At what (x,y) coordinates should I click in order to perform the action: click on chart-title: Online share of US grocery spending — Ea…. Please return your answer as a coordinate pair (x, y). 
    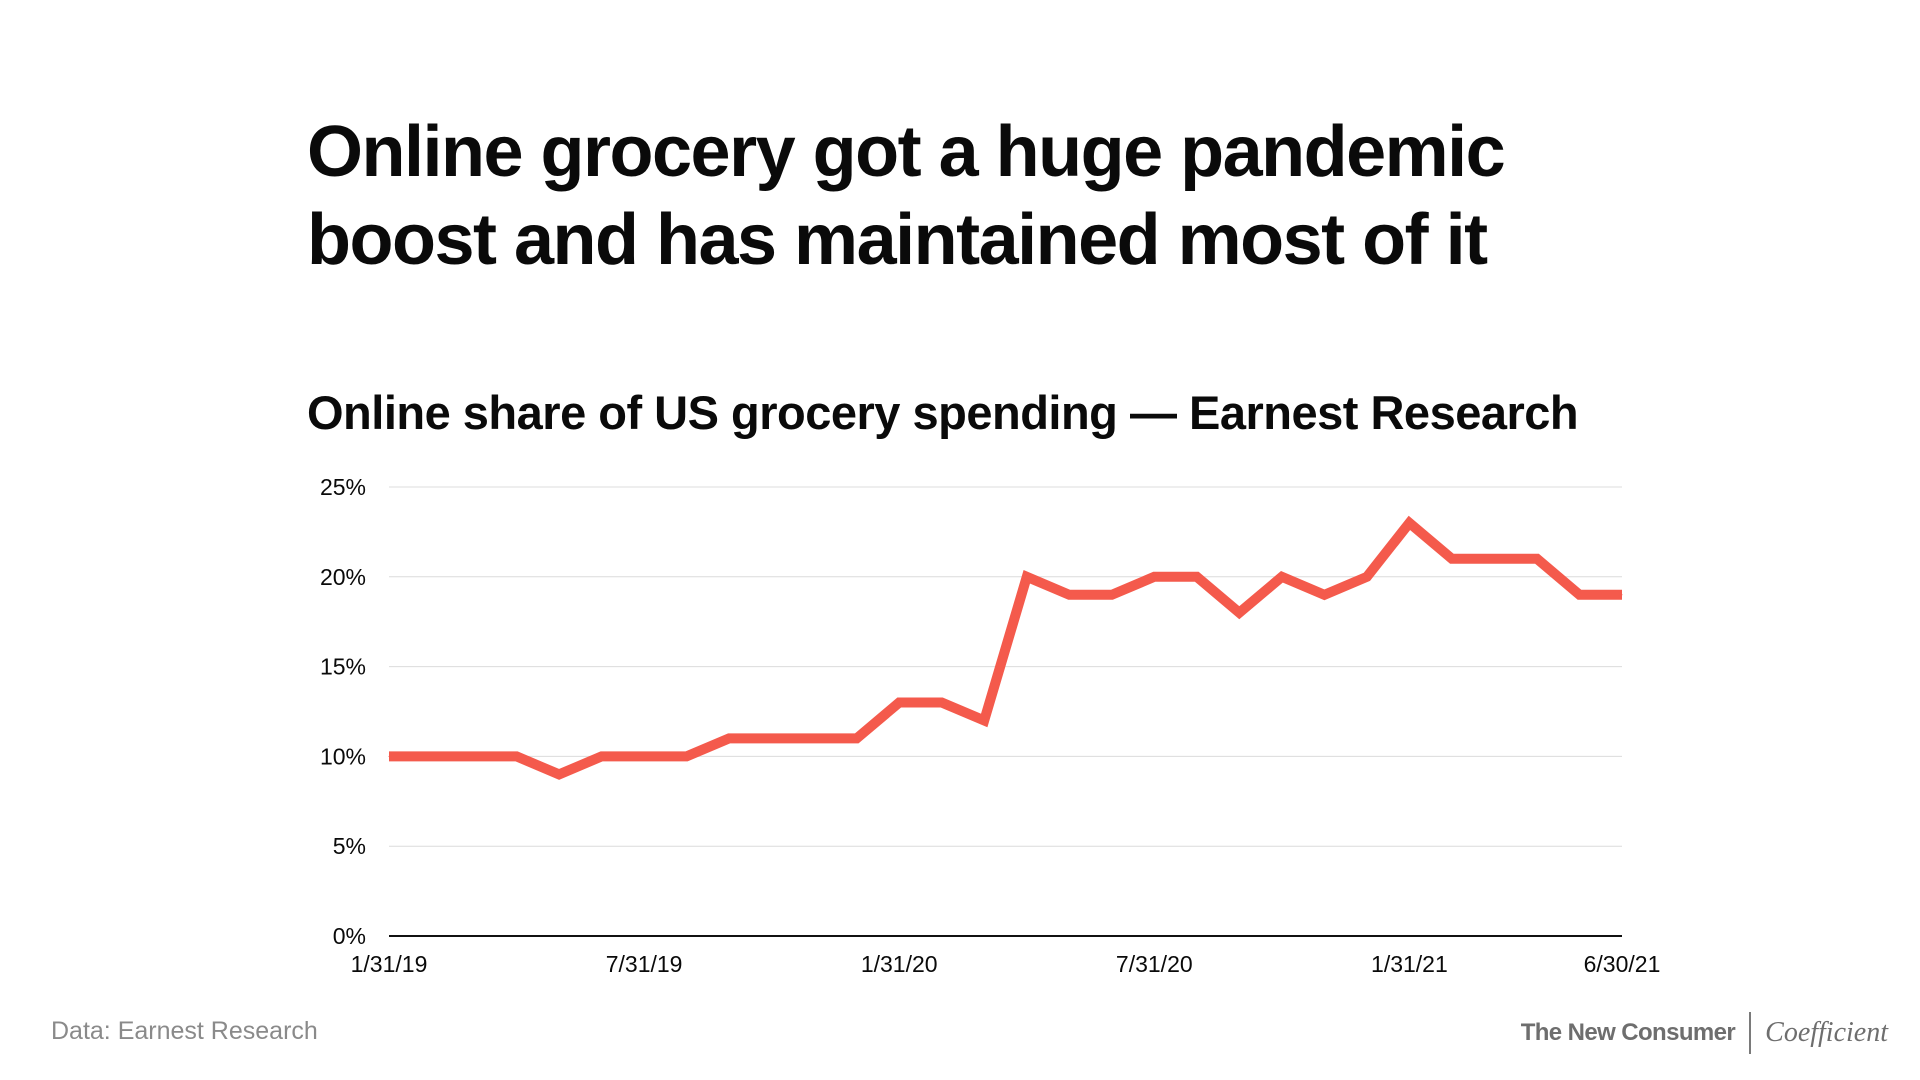
    Looking at the image, I should click on (943, 412).